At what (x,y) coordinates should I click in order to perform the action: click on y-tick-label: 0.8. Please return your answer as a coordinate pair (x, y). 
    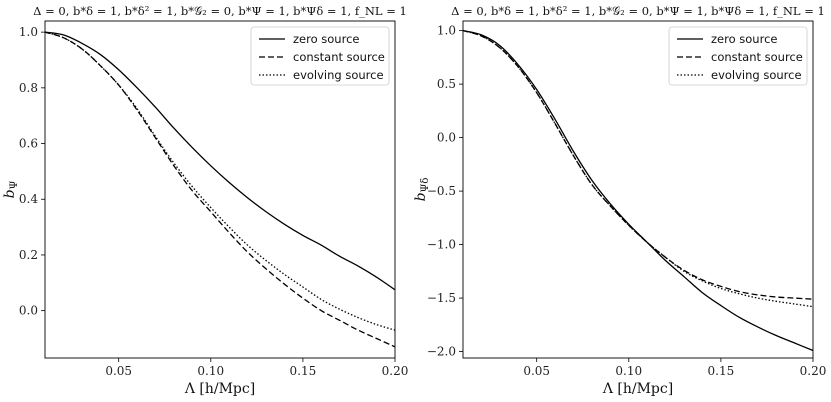
    Looking at the image, I should click on (28, 88).